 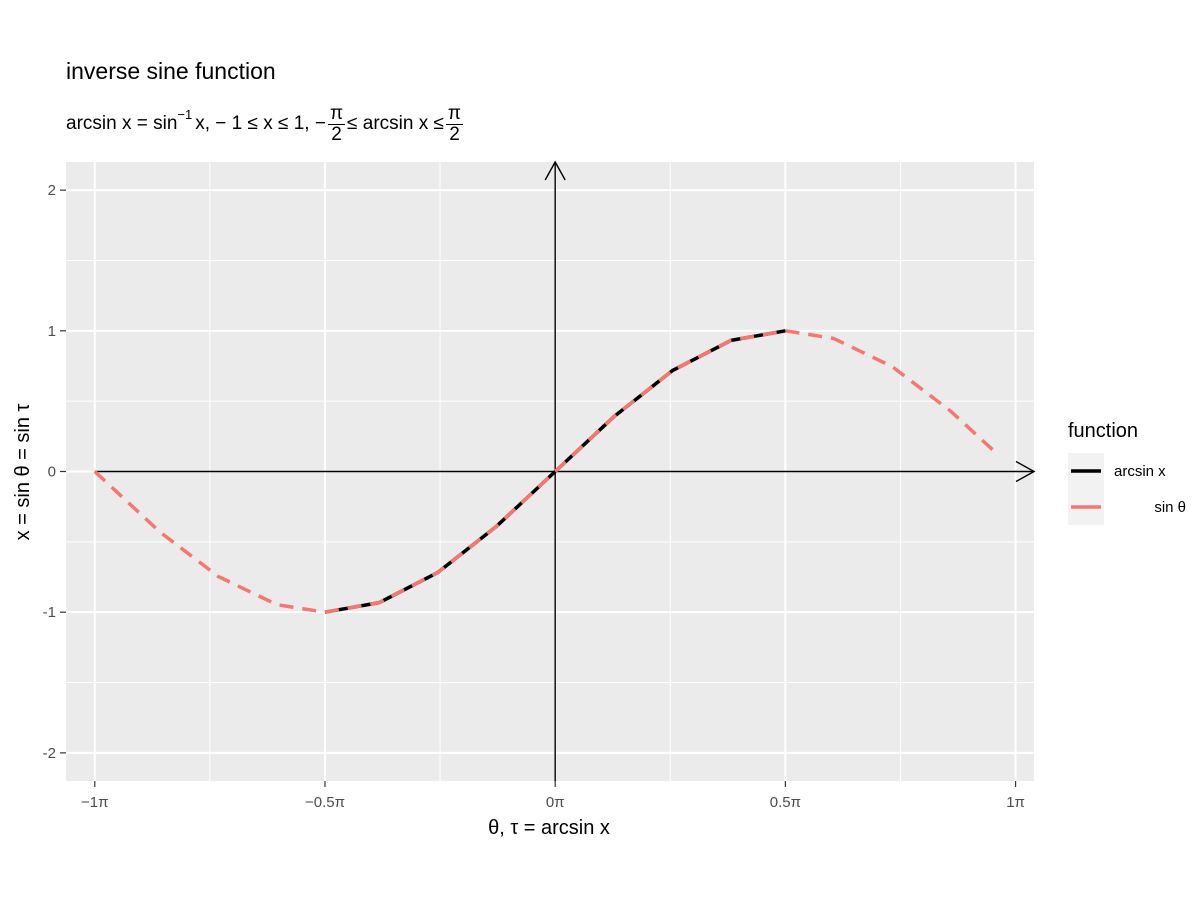 I want to click on legend-title: function, so click(x=1103, y=431).